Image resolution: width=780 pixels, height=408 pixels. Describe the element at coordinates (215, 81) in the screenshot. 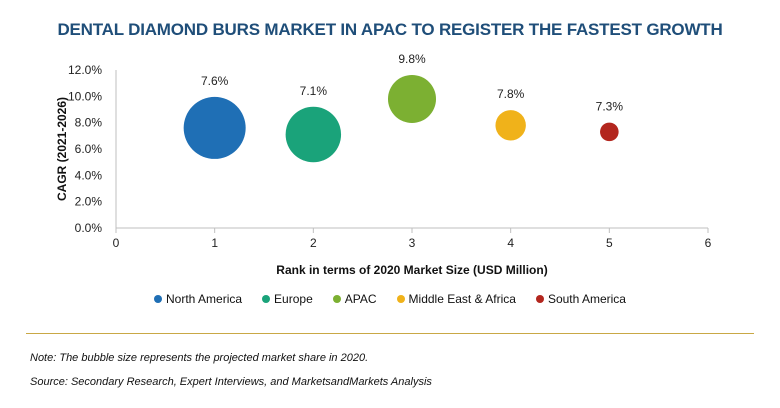

I see `data-label: 7.6%` at that location.